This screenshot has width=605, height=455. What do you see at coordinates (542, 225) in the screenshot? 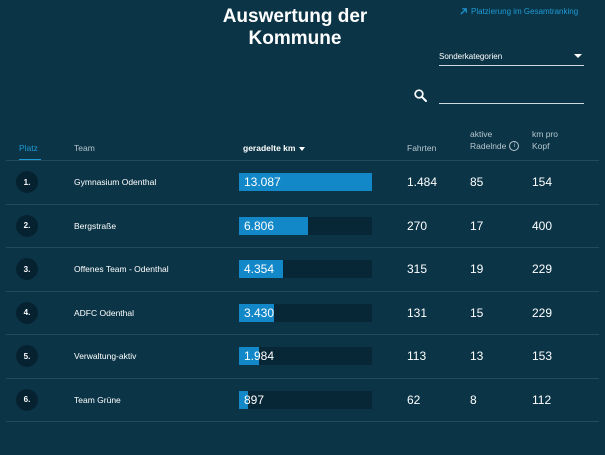
I see `km-per-head-value: 400` at bounding box center [542, 225].